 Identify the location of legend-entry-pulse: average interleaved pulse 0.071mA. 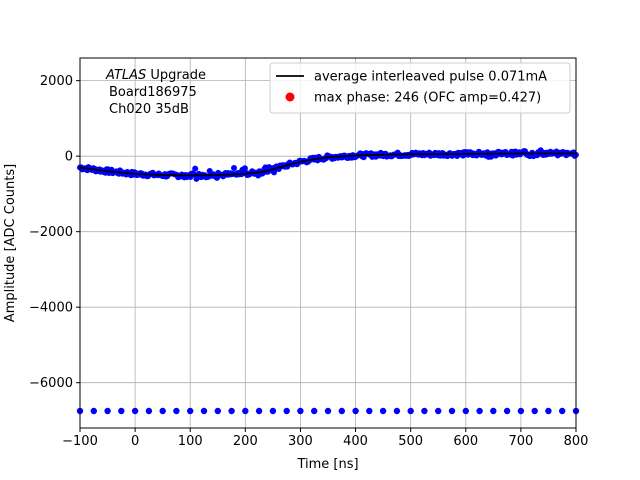
(430, 77).